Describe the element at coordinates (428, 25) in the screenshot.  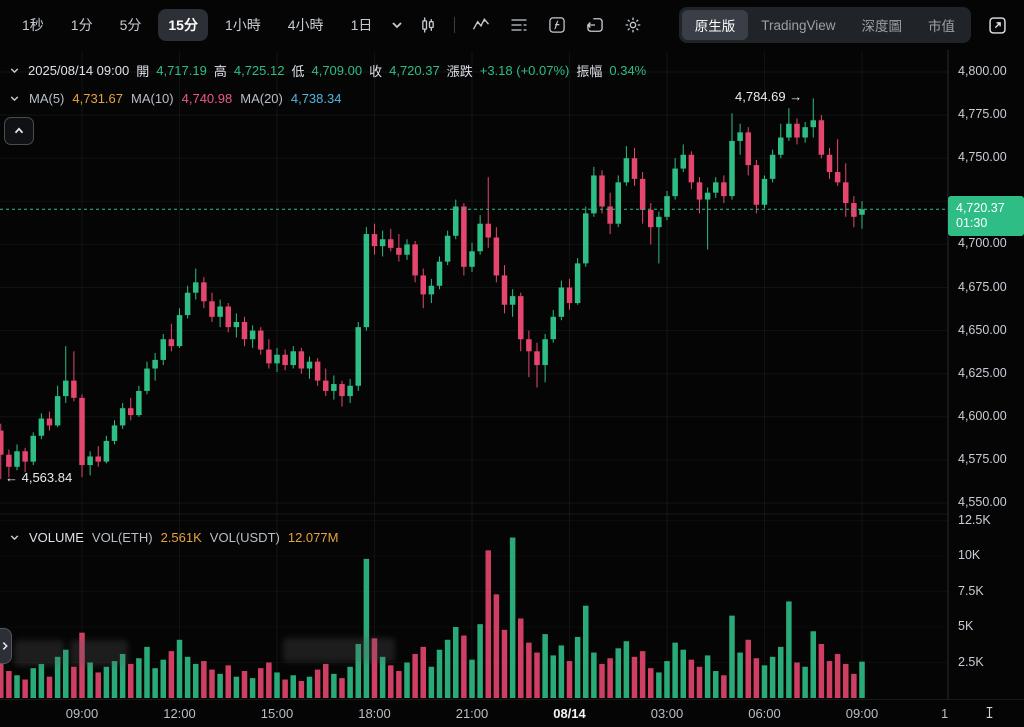
I see `candlestick-icon` at that location.